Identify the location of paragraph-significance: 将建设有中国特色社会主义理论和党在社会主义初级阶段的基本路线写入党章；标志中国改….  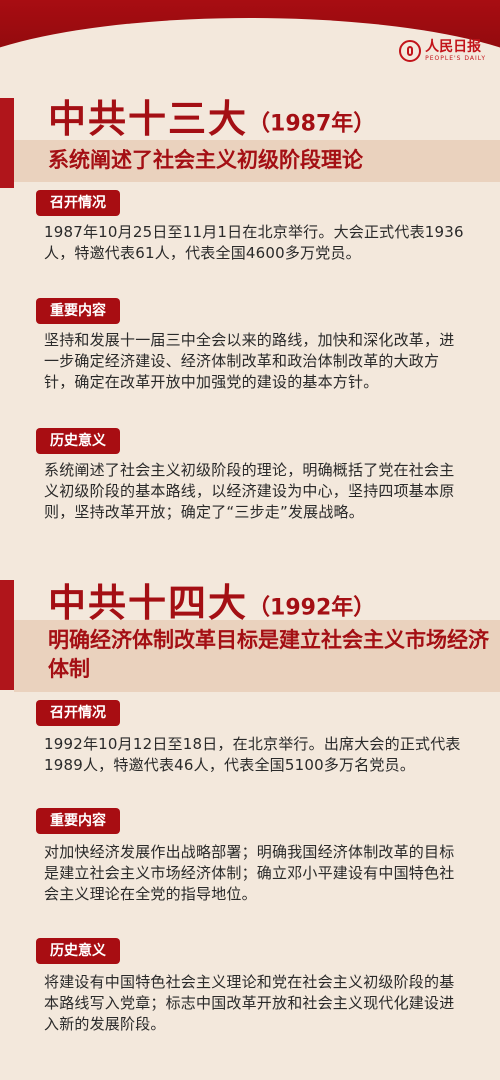
(249, 1003).